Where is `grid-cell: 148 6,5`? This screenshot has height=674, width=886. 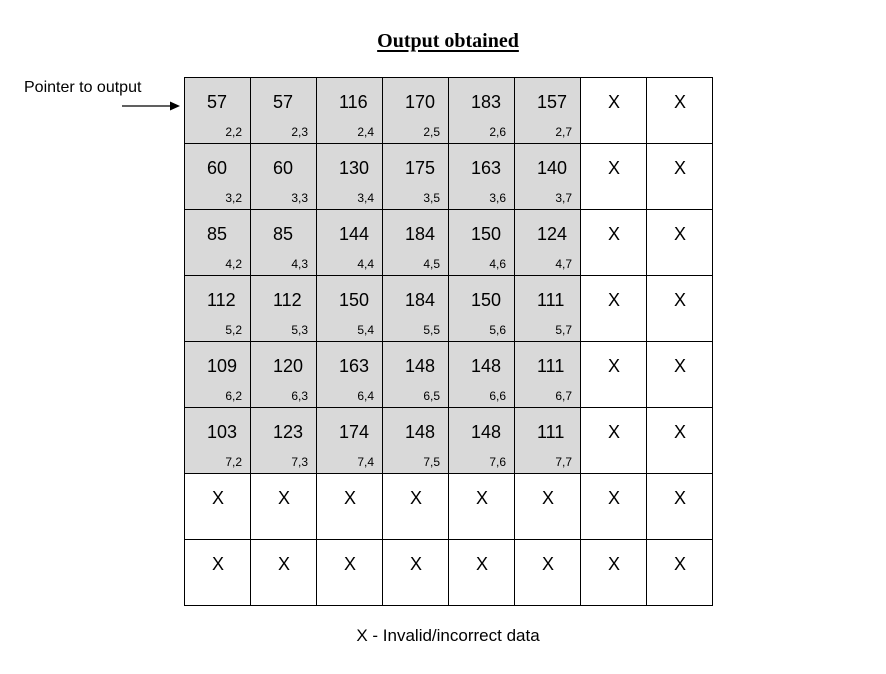 grid-cell: 148 6,5 is located at coordinates (416, 375).